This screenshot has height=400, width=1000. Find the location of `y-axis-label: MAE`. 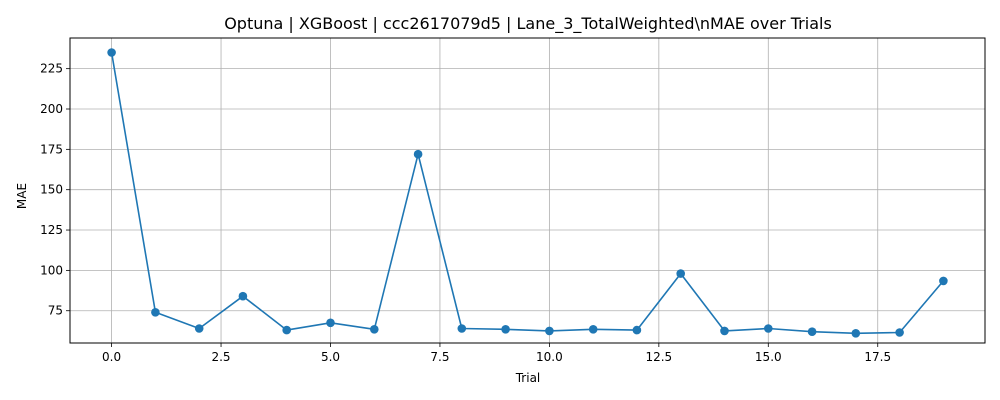

y-axis-label: MAE is located at coordinates (22, 196).